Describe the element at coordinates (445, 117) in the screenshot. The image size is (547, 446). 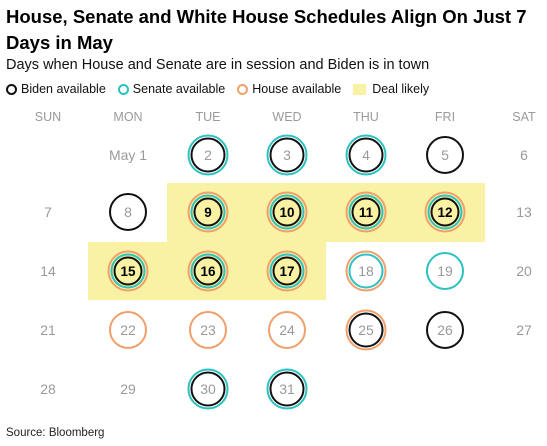
I see `weekday-header-fri: FRI` at that location.